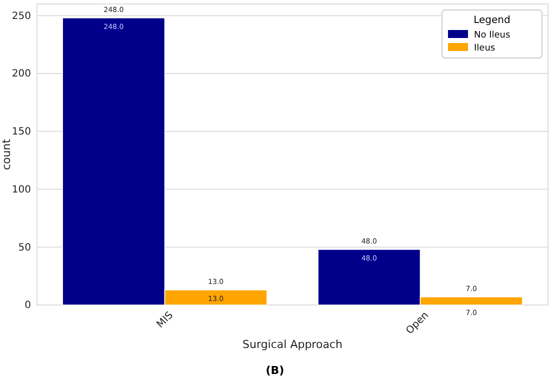 This screenshot has width=550, height=381. I want to click on legend-title: Legend, so click(492, 20).